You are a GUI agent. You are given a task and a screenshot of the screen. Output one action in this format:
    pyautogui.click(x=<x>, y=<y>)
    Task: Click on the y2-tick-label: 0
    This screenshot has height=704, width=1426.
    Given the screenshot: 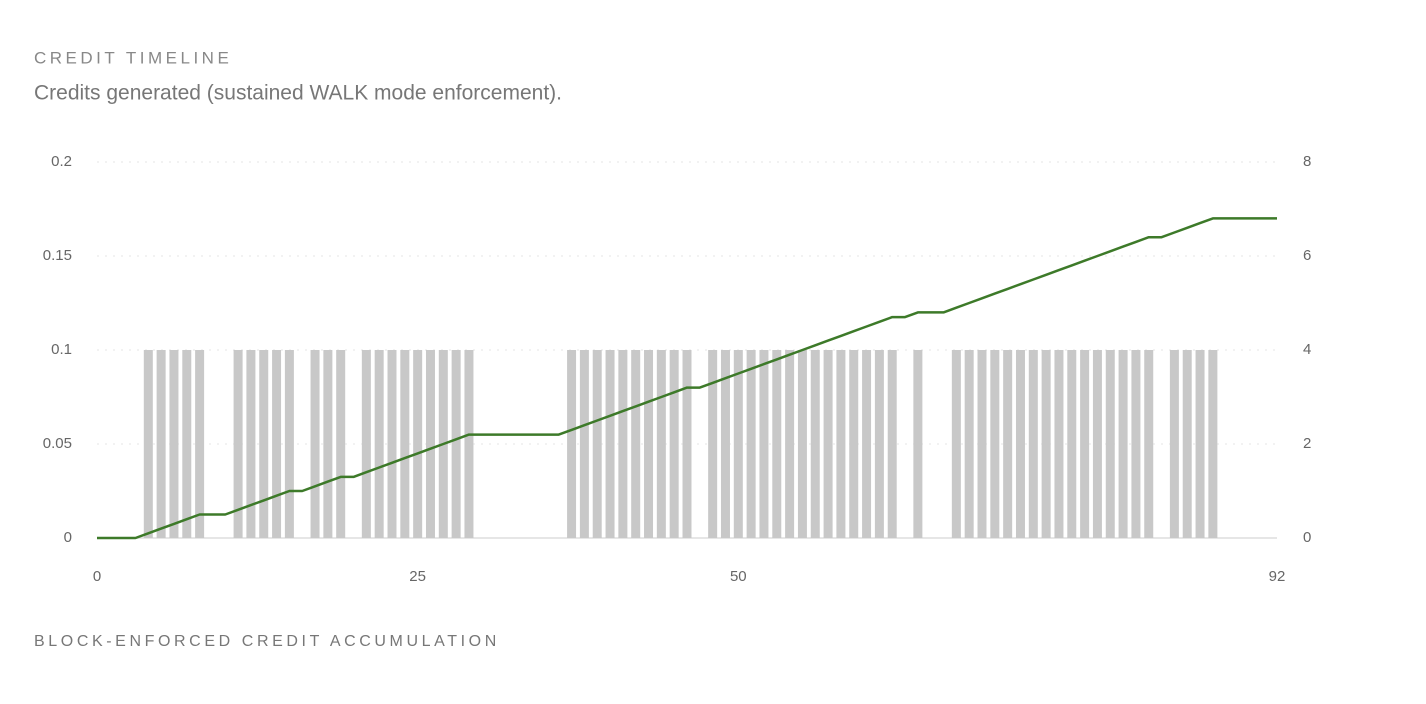 What is the action you would take?
    pyautogui.click(x=1307, y=537)
    